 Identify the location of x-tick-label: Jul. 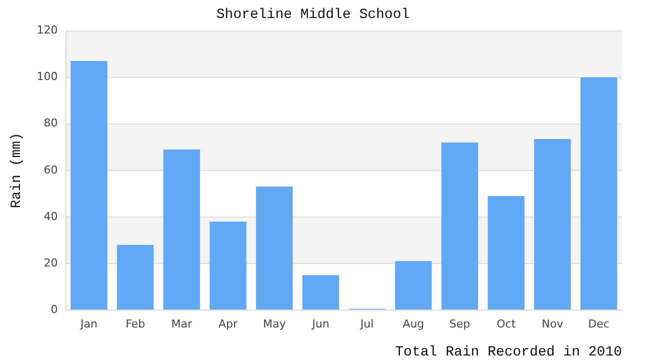
(366, 323).